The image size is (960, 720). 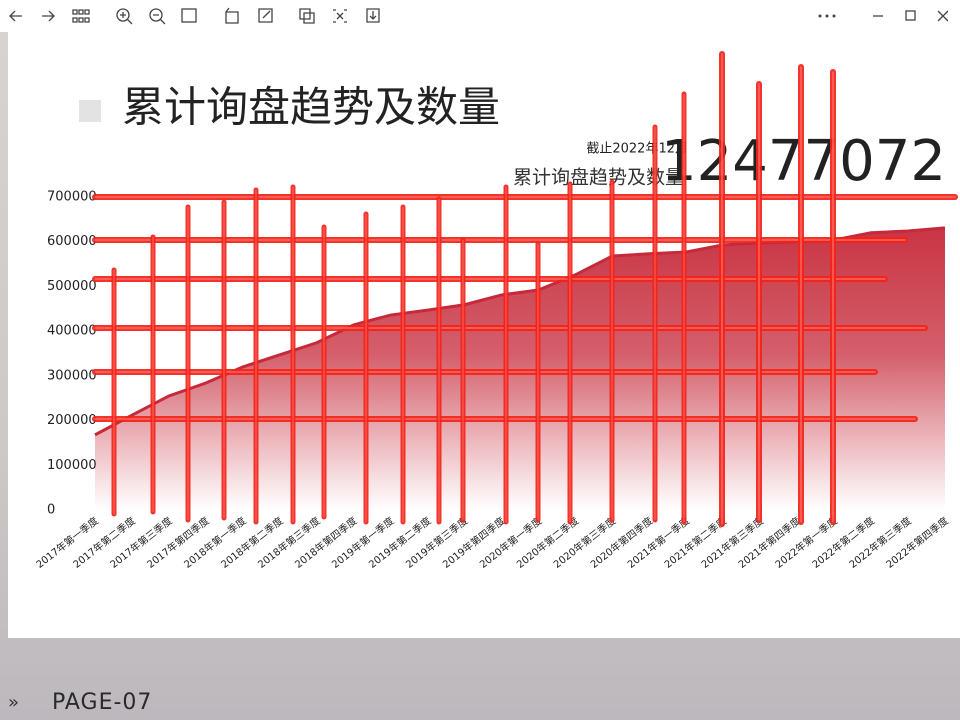 What do you see at coordinates (124, 16) in the screenshot?
I see `zoom-in-button` at bounding box center [124, 16].